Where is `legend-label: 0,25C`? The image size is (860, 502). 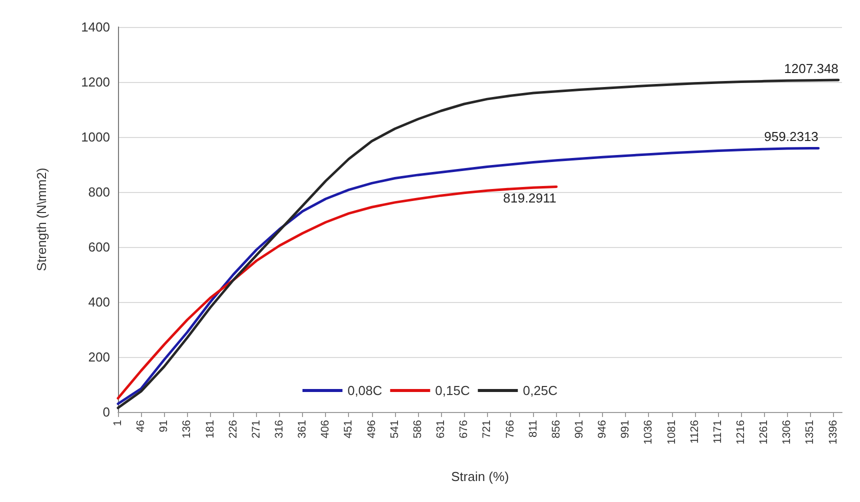 legend-label: 0,25C is located at coordinates (540, 390).